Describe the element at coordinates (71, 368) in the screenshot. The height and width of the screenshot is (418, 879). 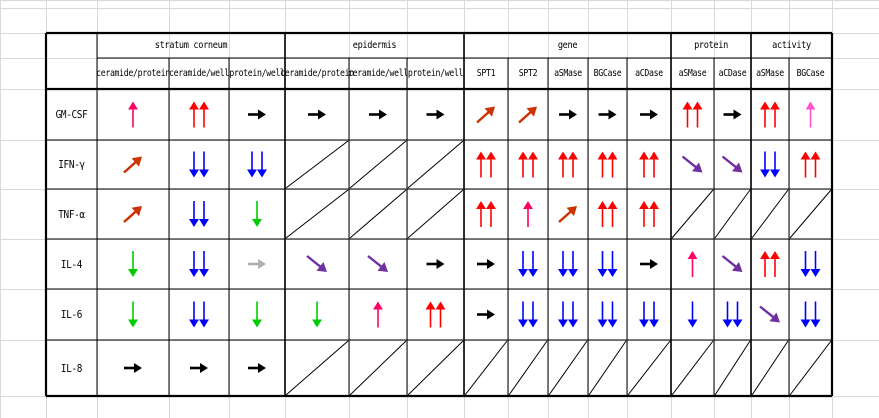
I see `row-label: IL-8` at that location.